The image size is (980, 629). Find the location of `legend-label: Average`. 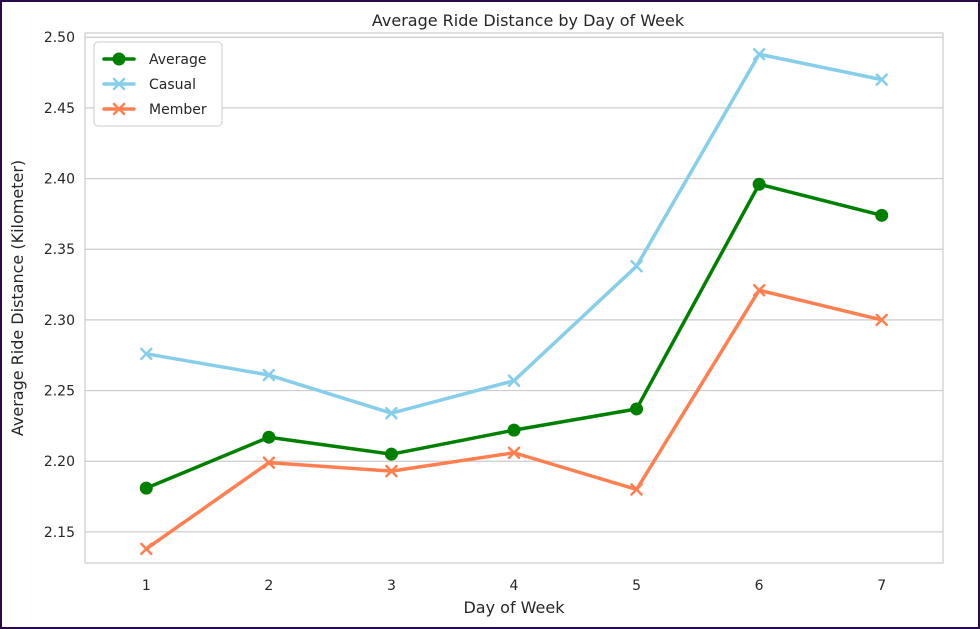

legend-label: Average is located at coordinates (178, 60).